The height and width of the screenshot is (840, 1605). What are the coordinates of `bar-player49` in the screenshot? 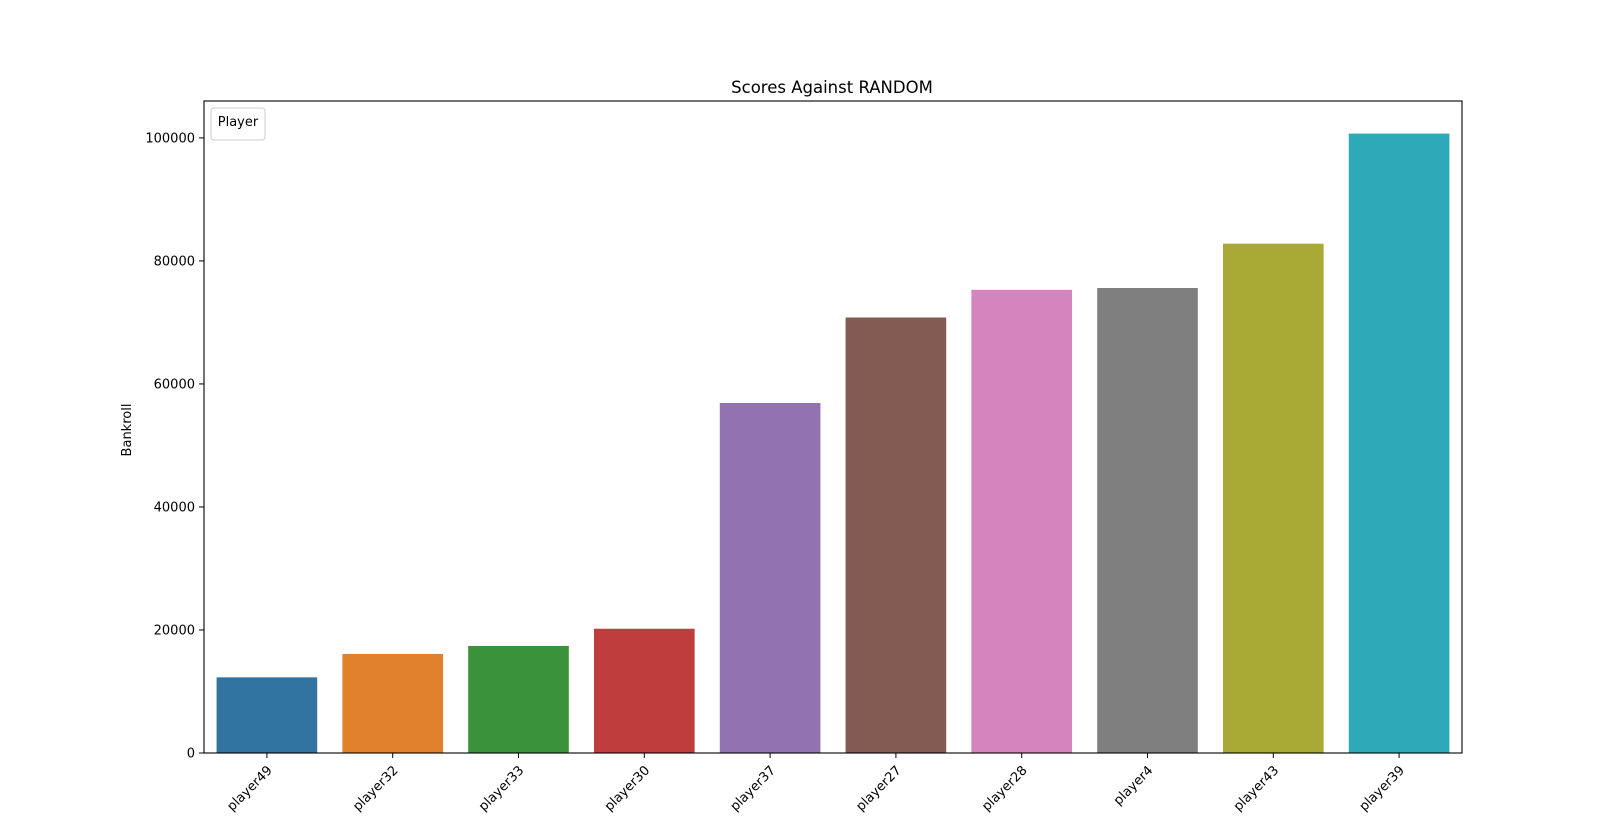 It's located at (267, 715).